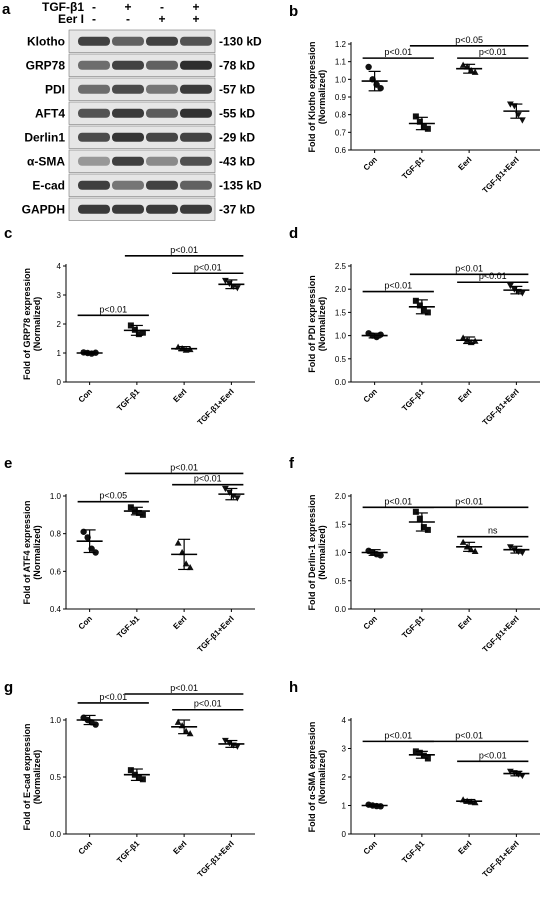 This screenshot has height=899, width=560. Describe the element at coordinates (341, 62) in the screenshot. I see `y-tick-label: 1.1` at that location.